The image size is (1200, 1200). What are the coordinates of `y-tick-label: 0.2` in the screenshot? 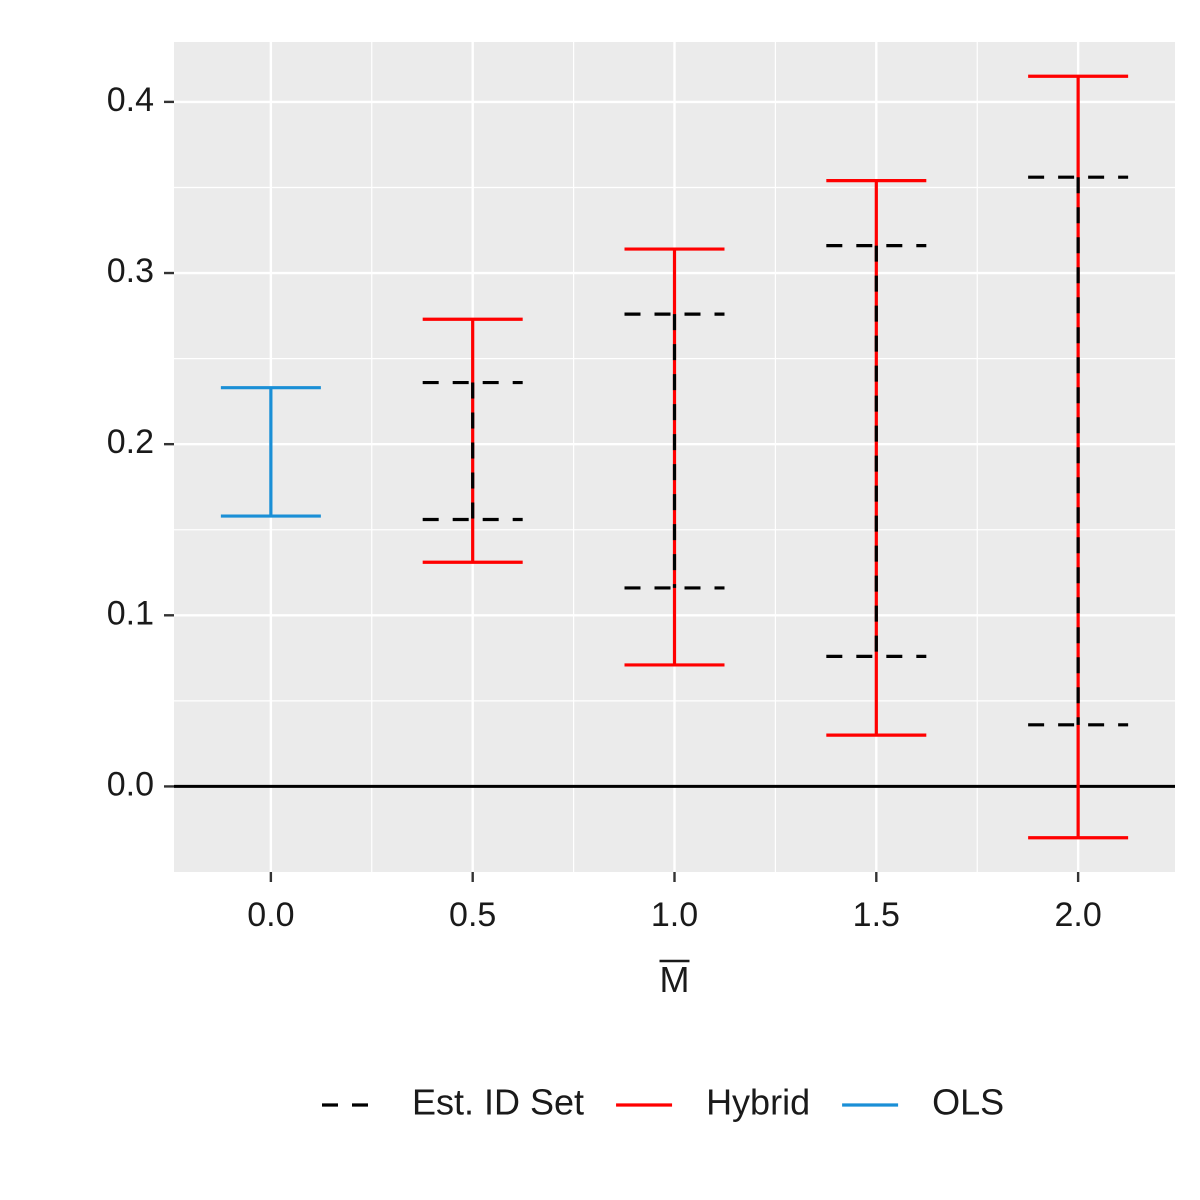 It's located at (130, 442).